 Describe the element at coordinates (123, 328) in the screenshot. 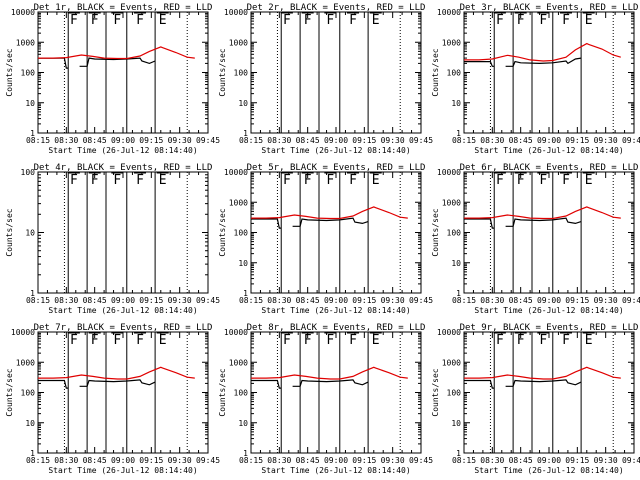

I see `panel-title: Det 7r, BLACK = Events, RED = LLD` at that location.